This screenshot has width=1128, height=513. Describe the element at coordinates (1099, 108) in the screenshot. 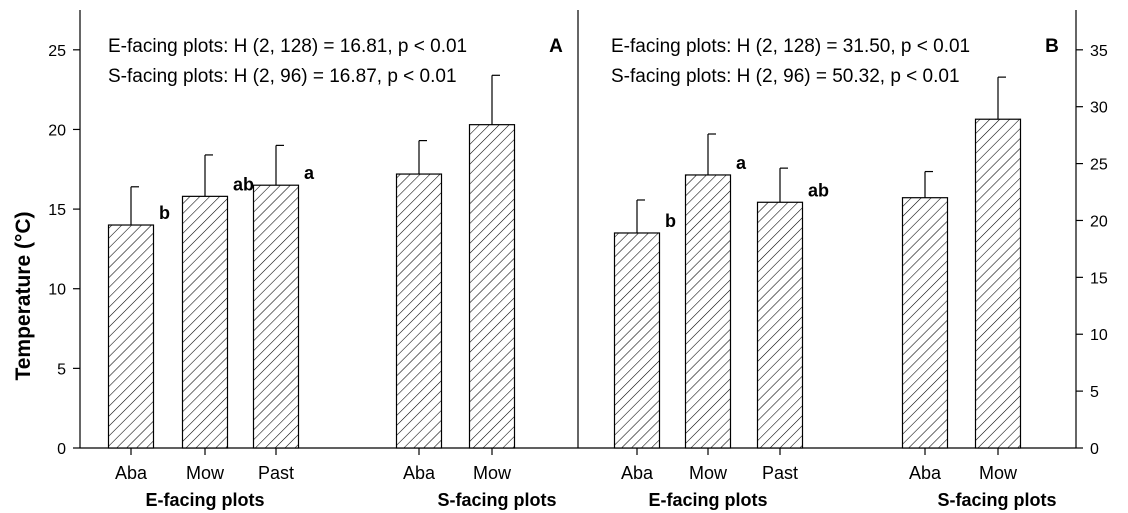

I see `y-tick-label: 30` at that location.